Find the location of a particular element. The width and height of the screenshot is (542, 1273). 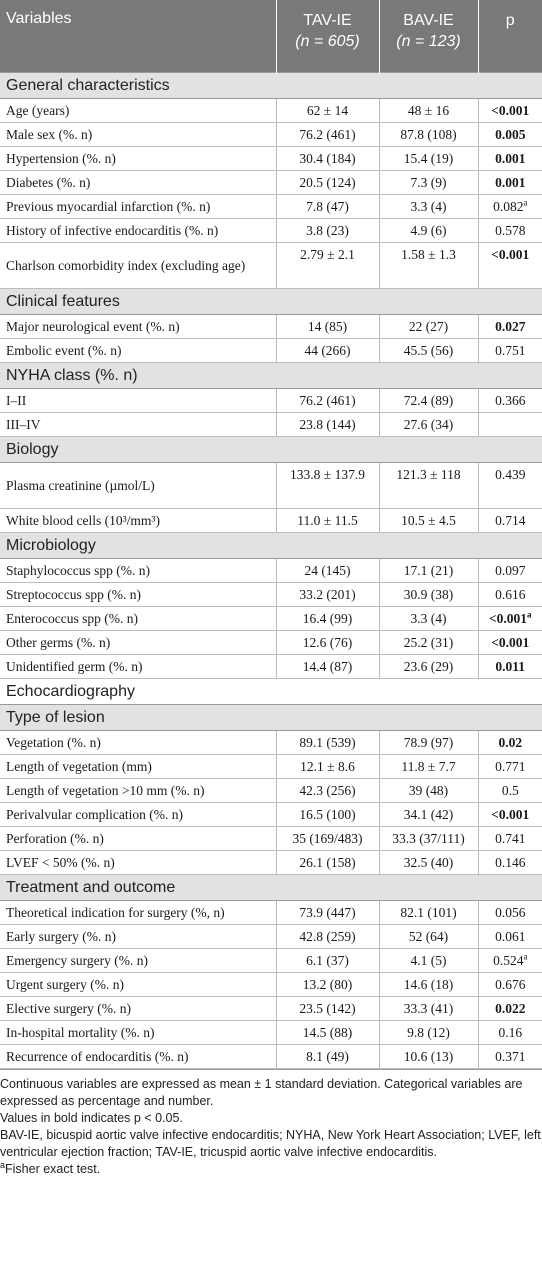

bav-cell: 10.5 ± 4.5 is located at coordinates (428, 520).